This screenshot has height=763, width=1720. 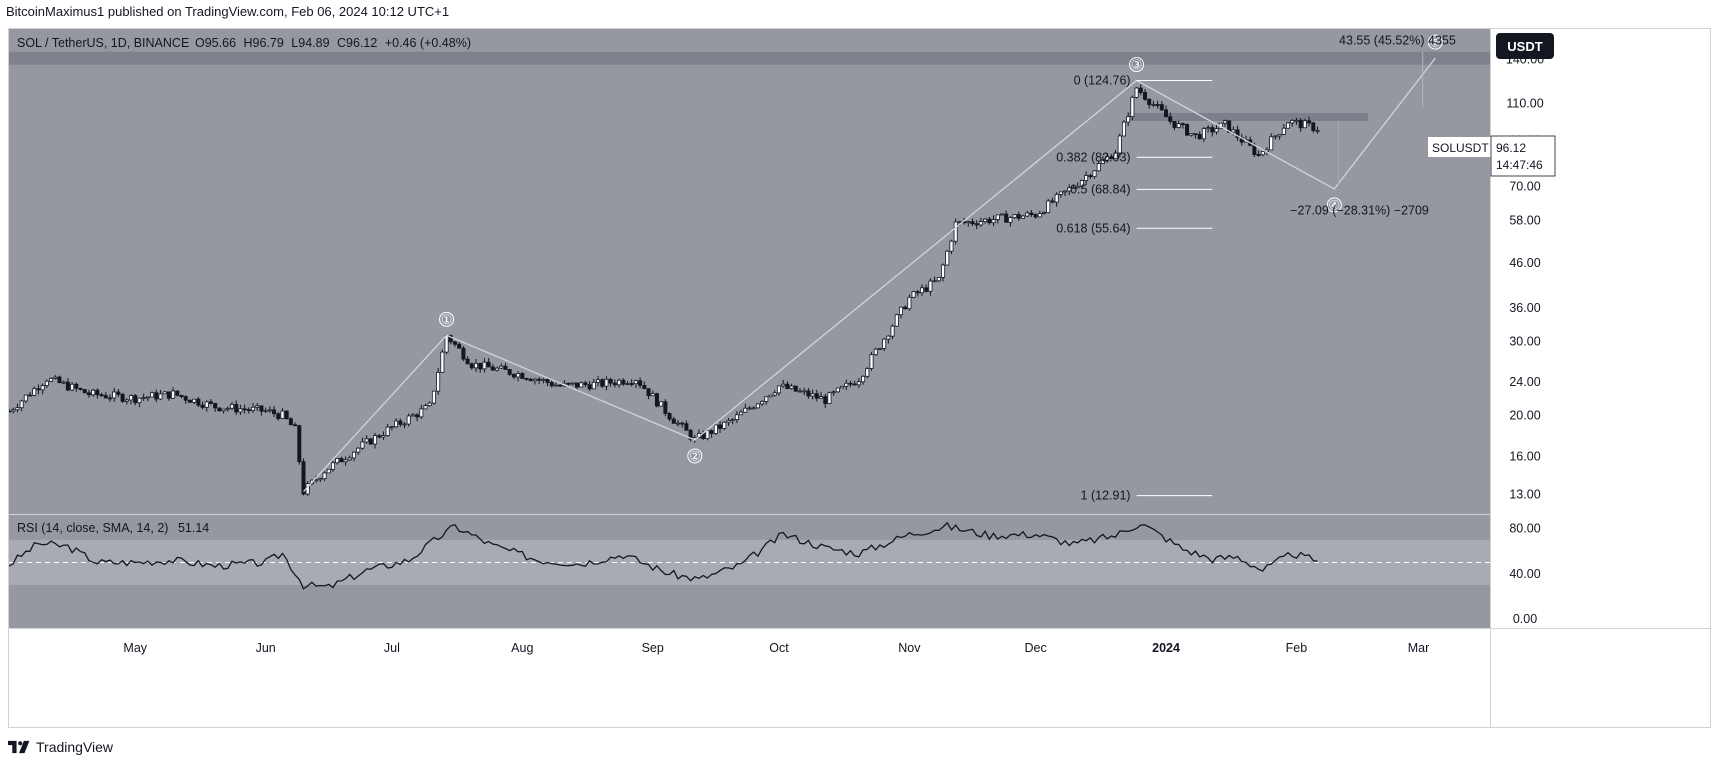 What do you see at coordinates (1102, 81) in the screenshot?
I see `fib-label-0: 0 (124.76)` at bounding box center [1102, 81].